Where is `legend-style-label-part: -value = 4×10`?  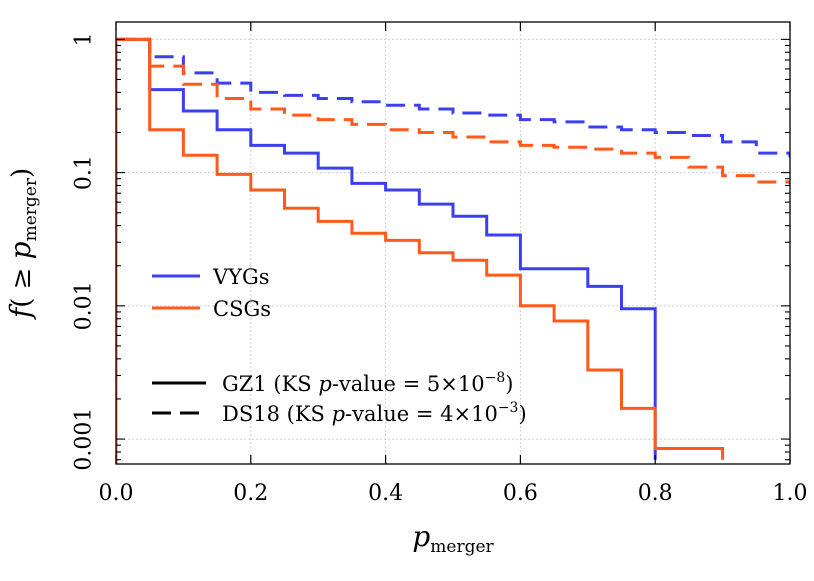
legend-style-label-part: -value = 4×10 is located at coordinates (421, 414).